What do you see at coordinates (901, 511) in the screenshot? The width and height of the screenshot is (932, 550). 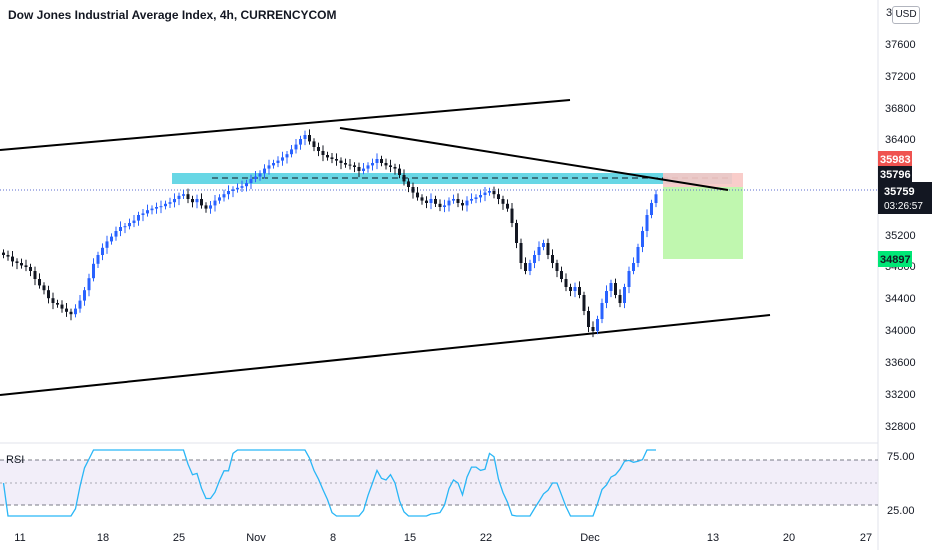 I see `rsi-tick: 25.00` at bounding box center [901, 511].